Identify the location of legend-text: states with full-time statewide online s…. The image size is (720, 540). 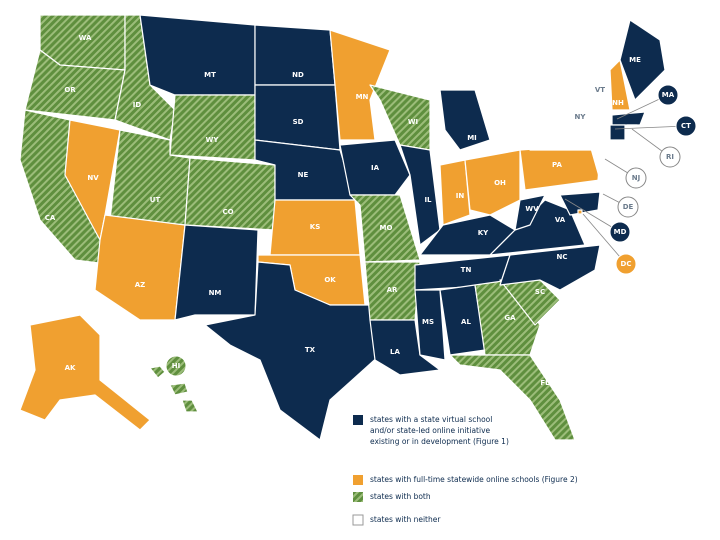
(474, 479).